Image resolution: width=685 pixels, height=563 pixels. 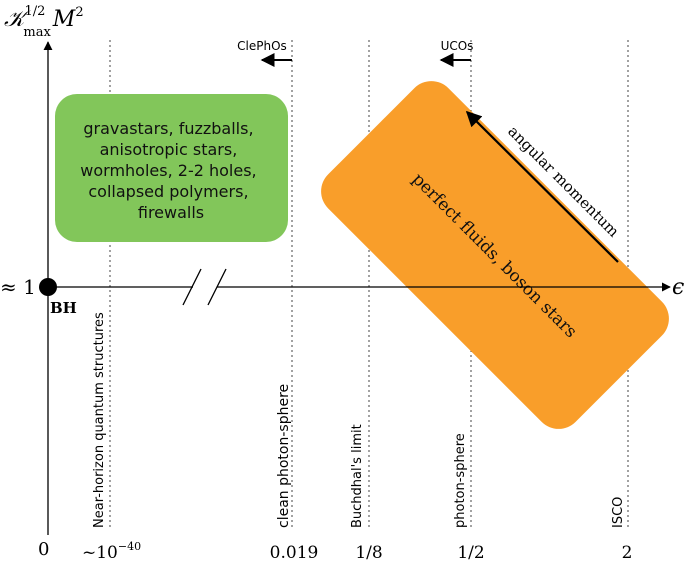 I want to click on tick-buchdahl: 1/8, so click(x=368, y=553).